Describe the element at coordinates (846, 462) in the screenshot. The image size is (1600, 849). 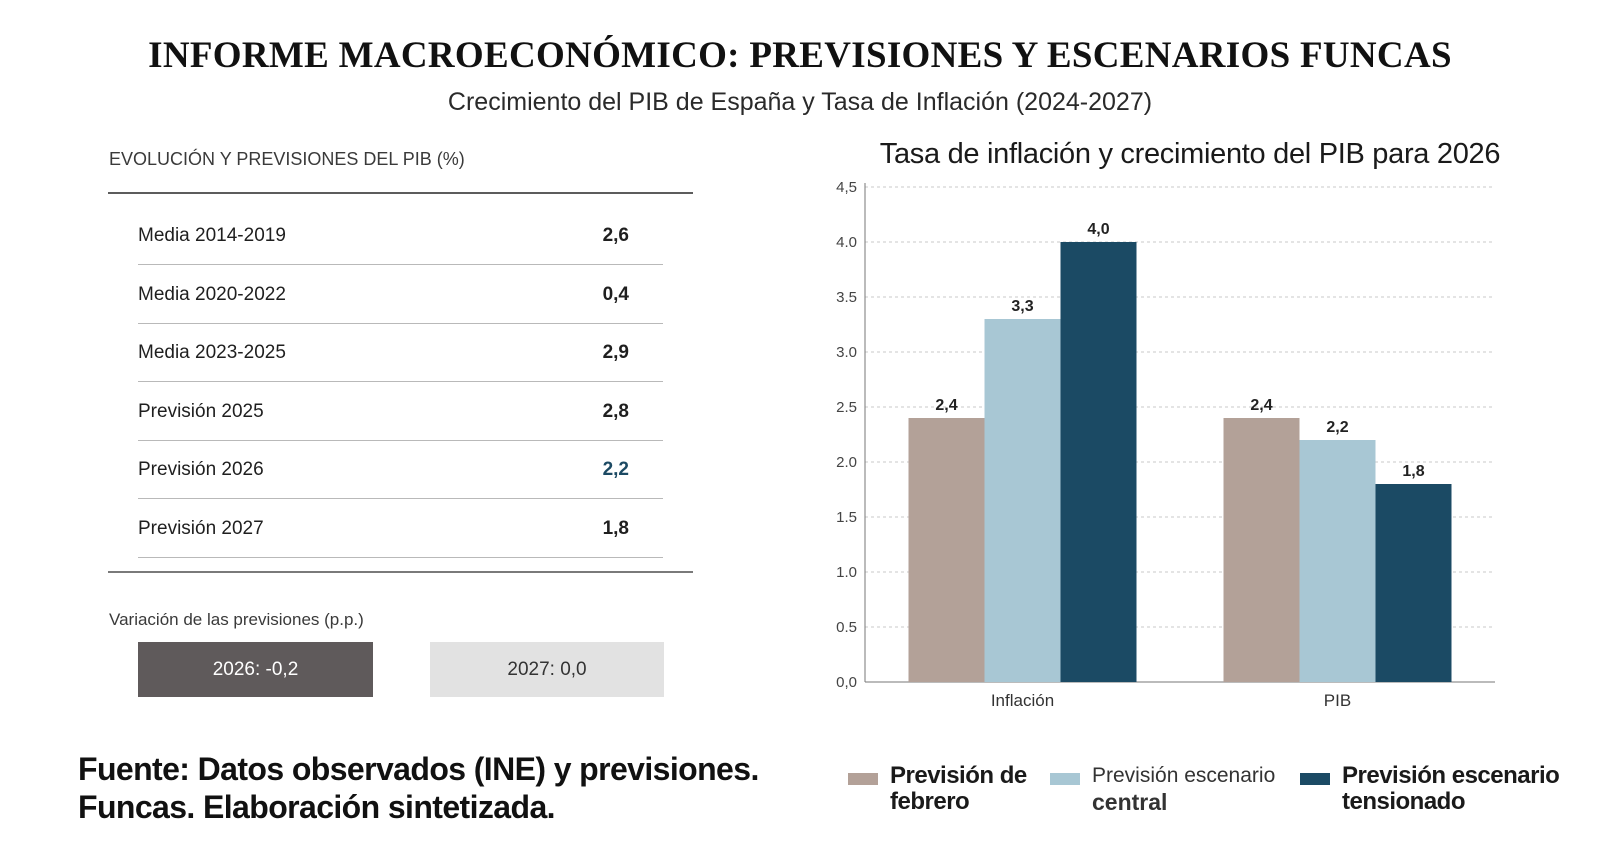
I see `y-tick-label: 2.0` at that location.